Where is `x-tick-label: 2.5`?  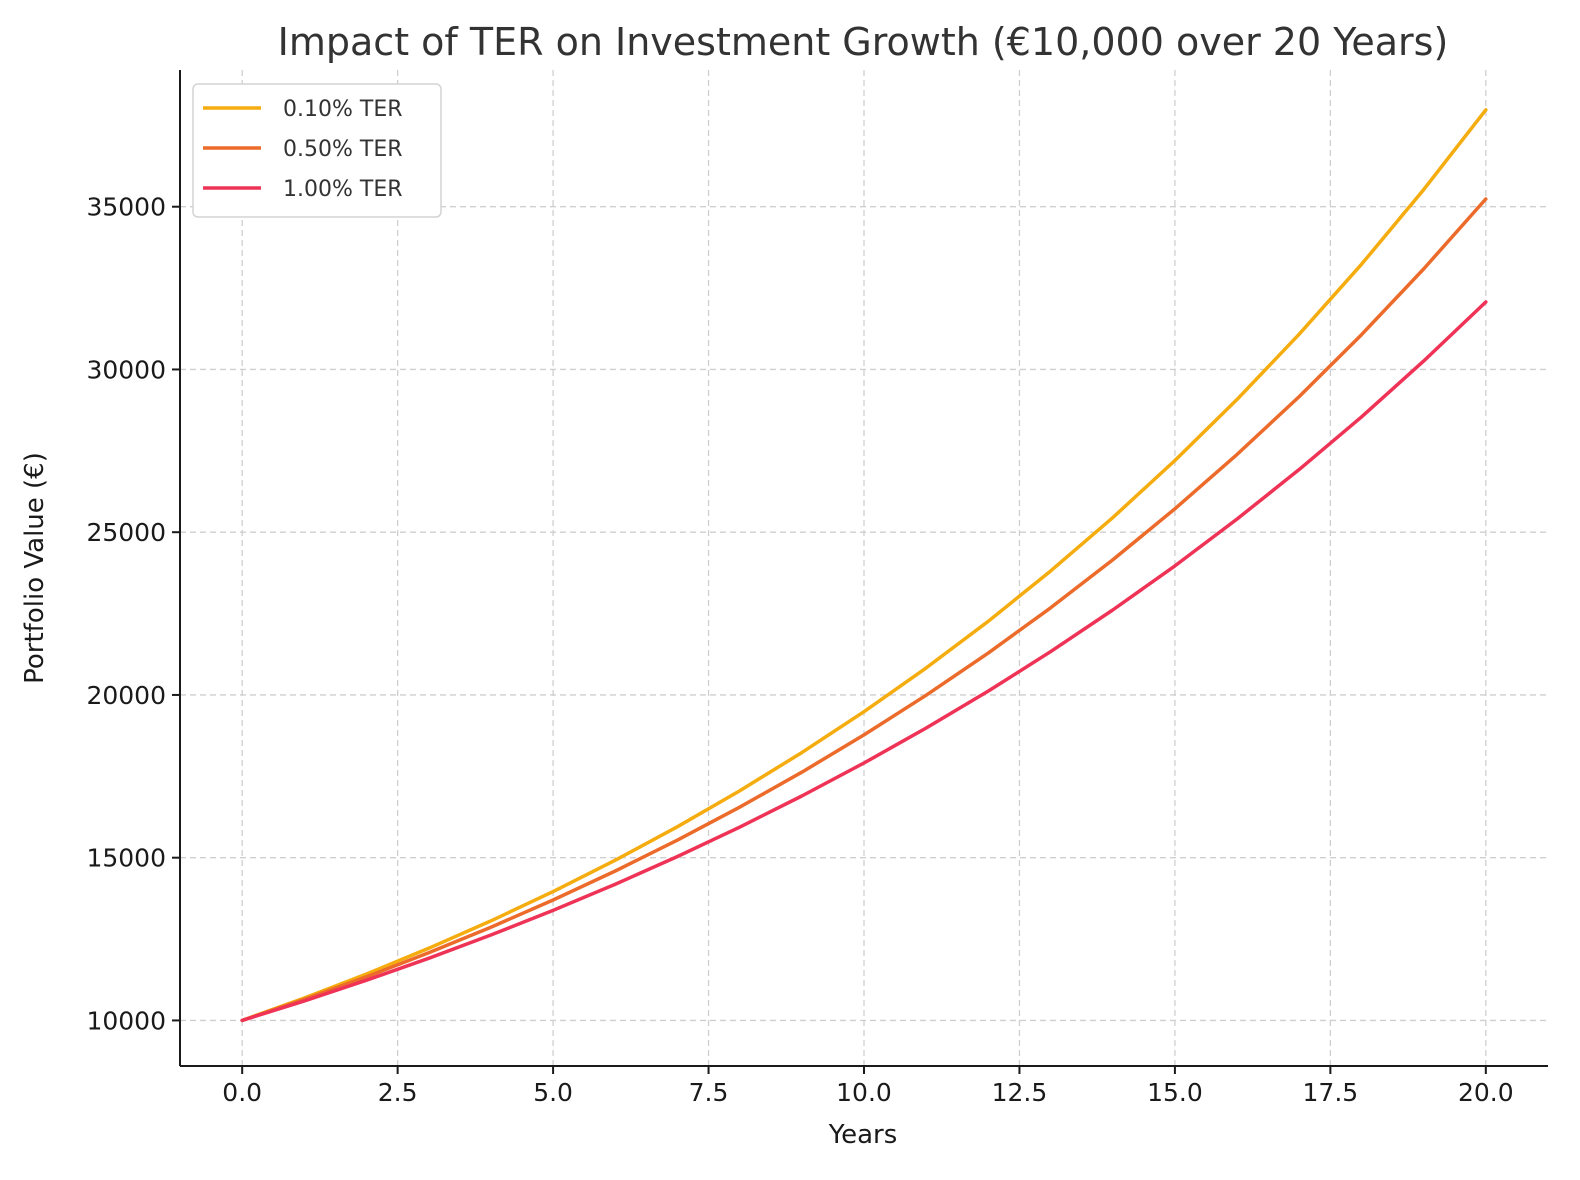
x-tick-label: 2.5 is located at coordinates (398, 1092).